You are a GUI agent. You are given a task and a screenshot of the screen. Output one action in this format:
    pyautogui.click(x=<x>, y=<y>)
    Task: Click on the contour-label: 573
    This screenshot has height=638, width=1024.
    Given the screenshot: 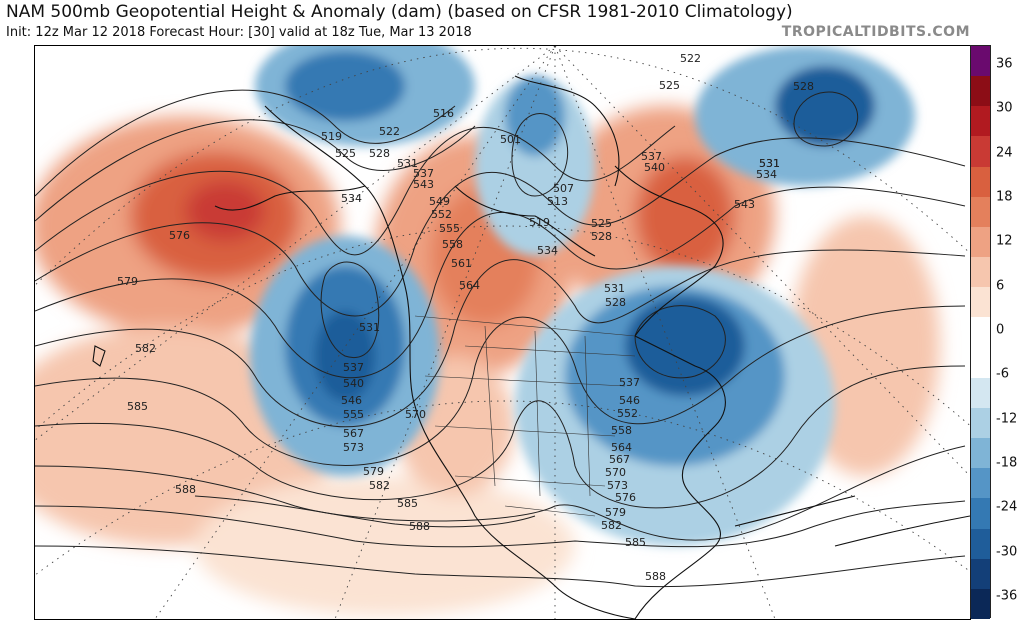 What is the action you would take?
    pyautogui.click(x=353, y=447)
    